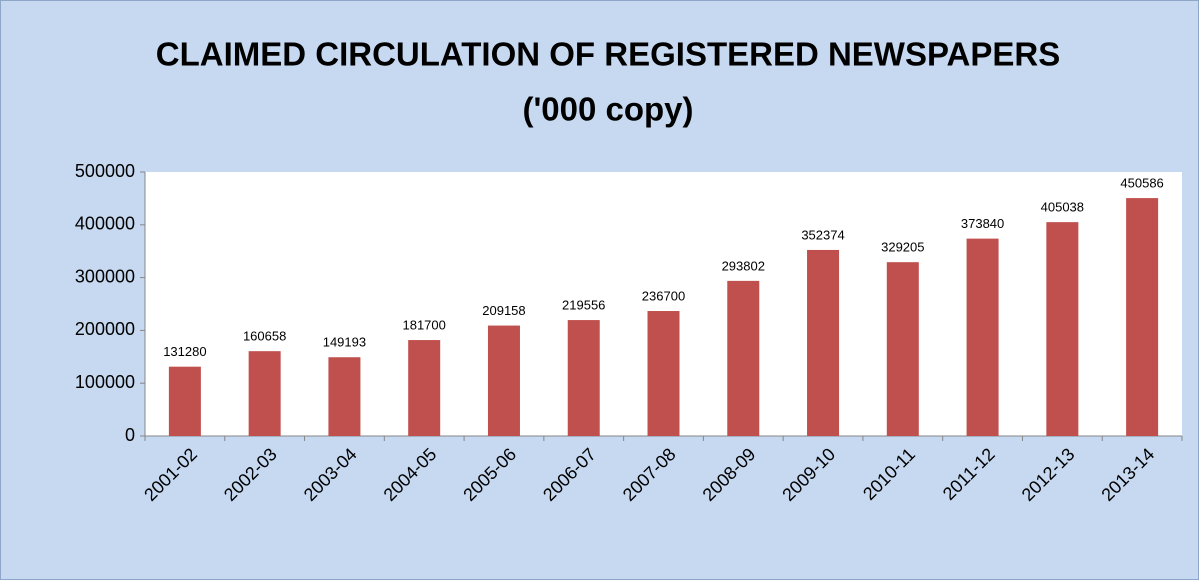  I want to click on y-tick-label: 500000, so click(105, 171).